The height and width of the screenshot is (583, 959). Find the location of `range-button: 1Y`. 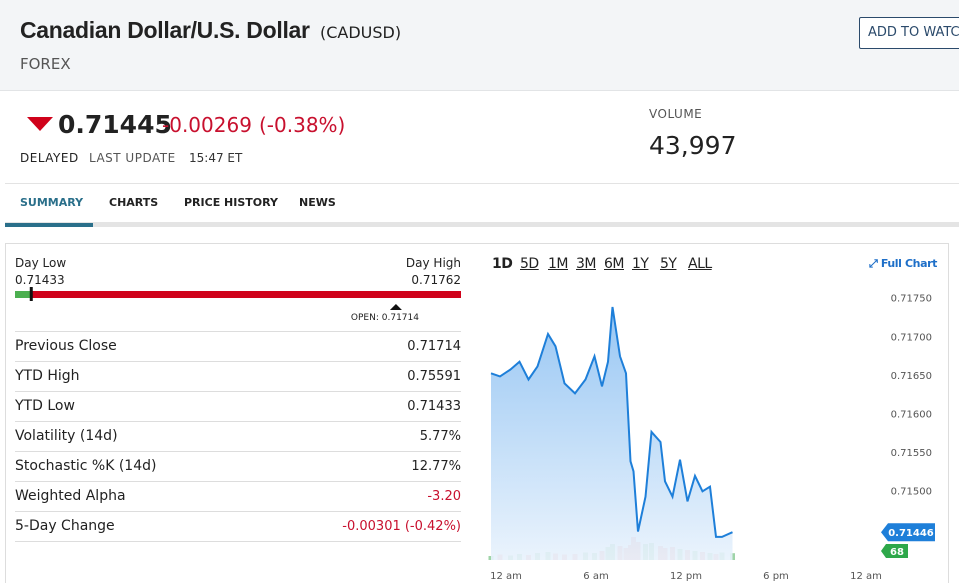

range-button: 1Y is located at coordinates (640, 264).